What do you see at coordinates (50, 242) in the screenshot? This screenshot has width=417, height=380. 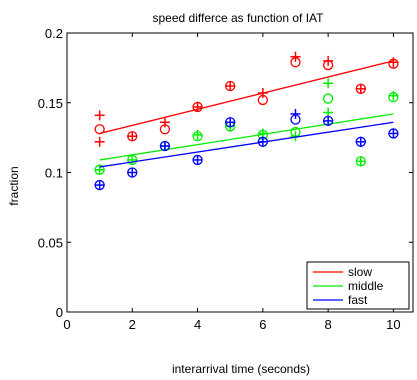 I see `y-tick-label: 0.05` at bounding box center [50, 242].